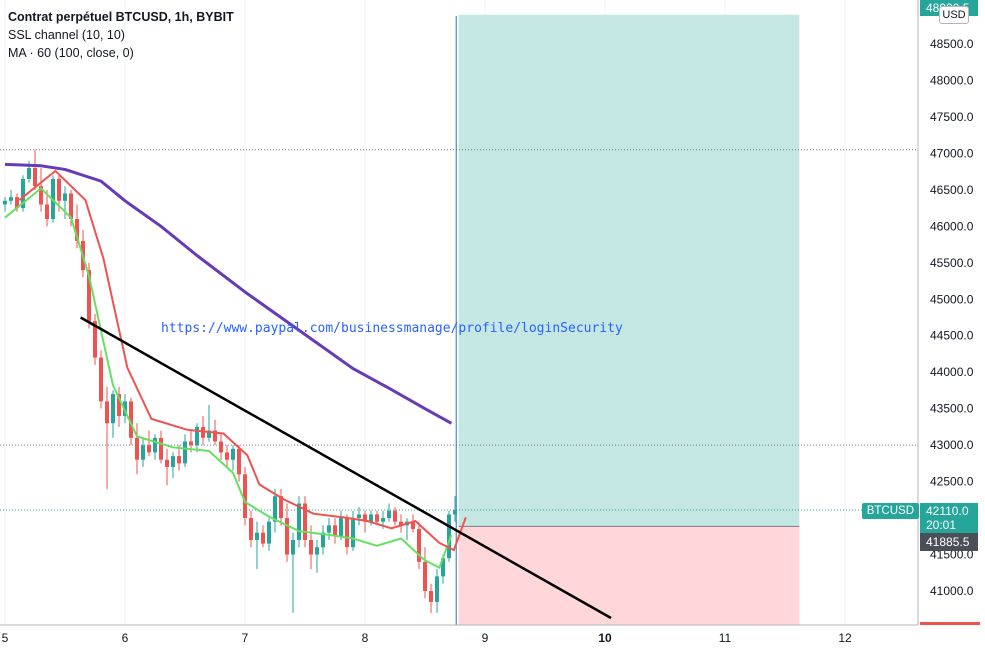 Image resolution: width=985 pixels, height=652 pixels. Describe the element at coordinates (952, 44) in the screenshot. I see `y-tick-label: 48500.0` at that location.